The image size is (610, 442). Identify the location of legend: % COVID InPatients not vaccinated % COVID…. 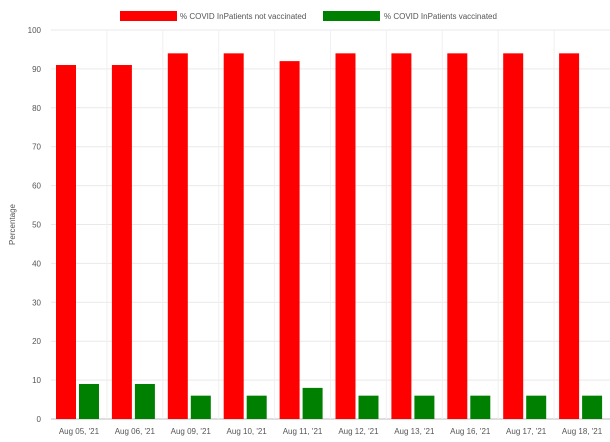
(308, 16).